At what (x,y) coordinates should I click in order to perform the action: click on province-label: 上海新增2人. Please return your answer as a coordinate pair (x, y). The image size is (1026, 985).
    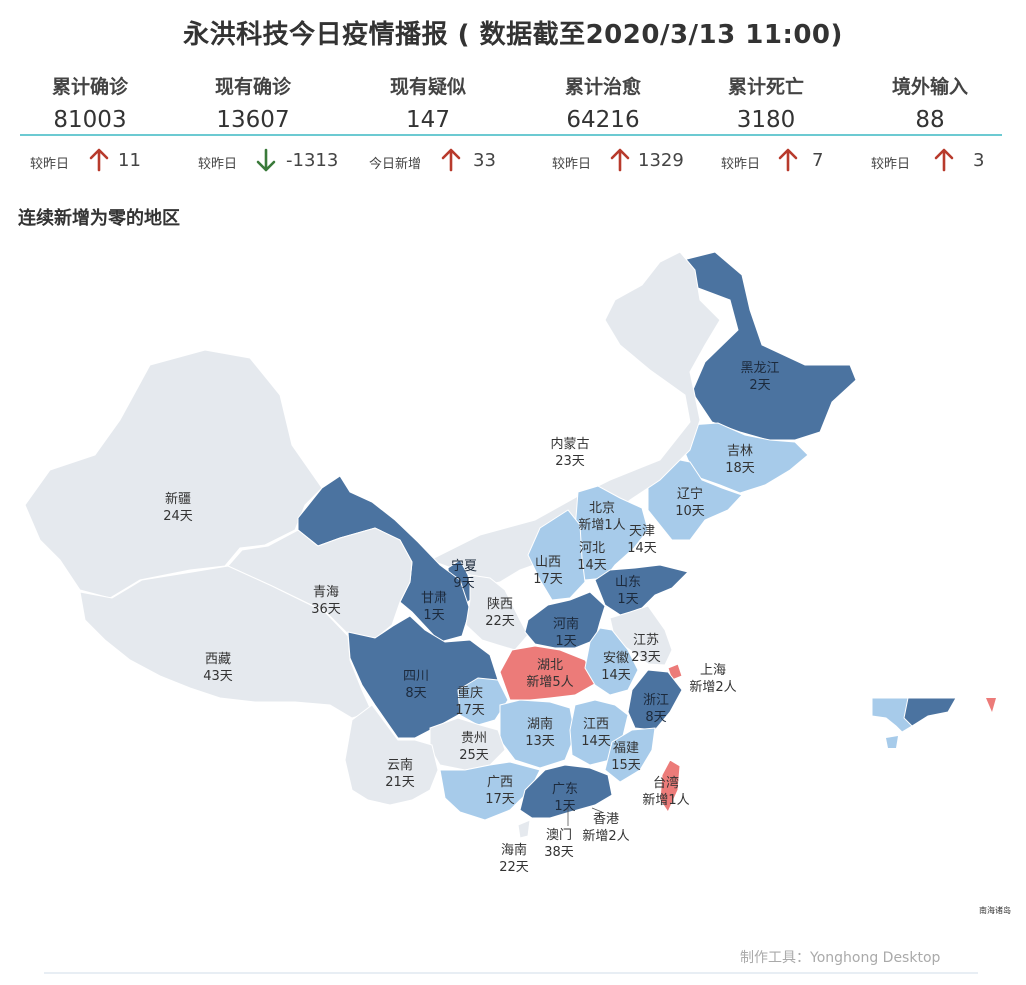
    Looking at the image, I should click on (712, 679).